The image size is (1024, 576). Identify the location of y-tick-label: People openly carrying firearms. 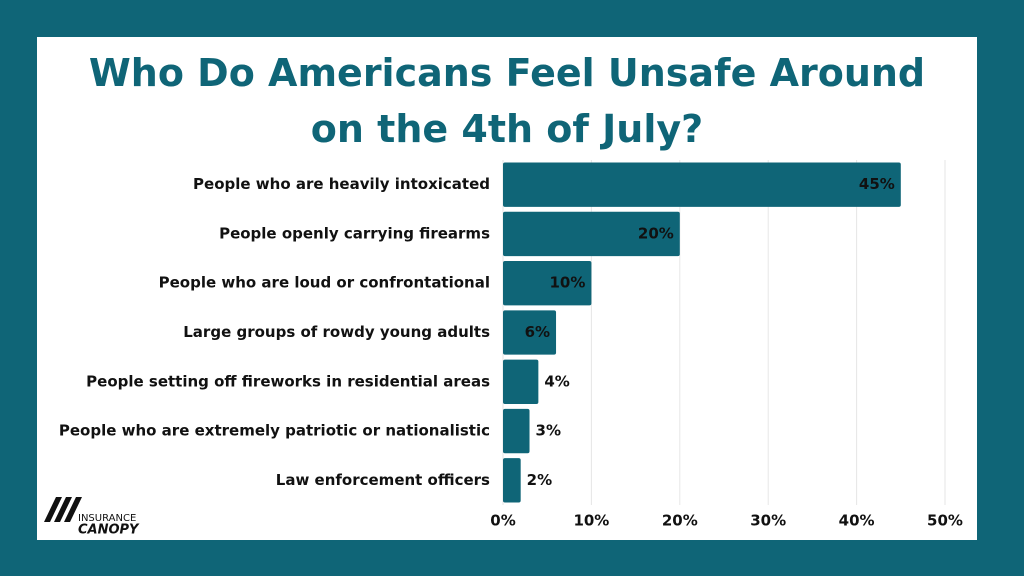
(354, 233).